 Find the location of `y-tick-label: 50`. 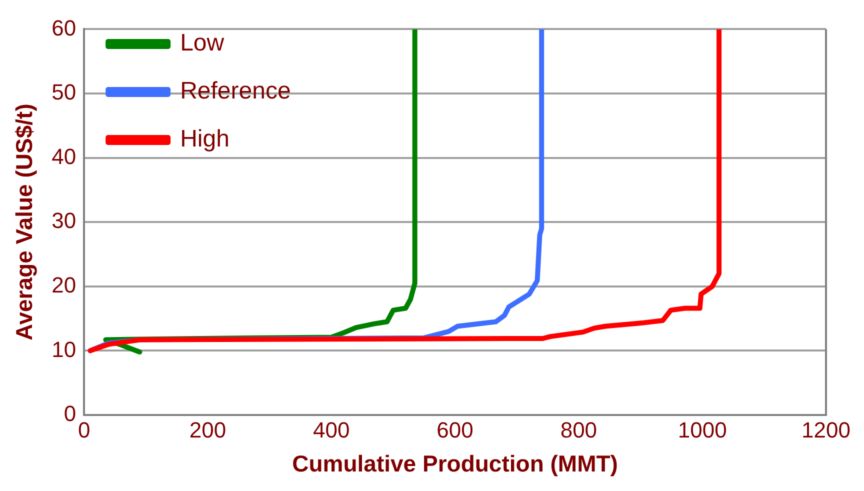

y-tick-label: 50 is located at coordinates (64, 92).